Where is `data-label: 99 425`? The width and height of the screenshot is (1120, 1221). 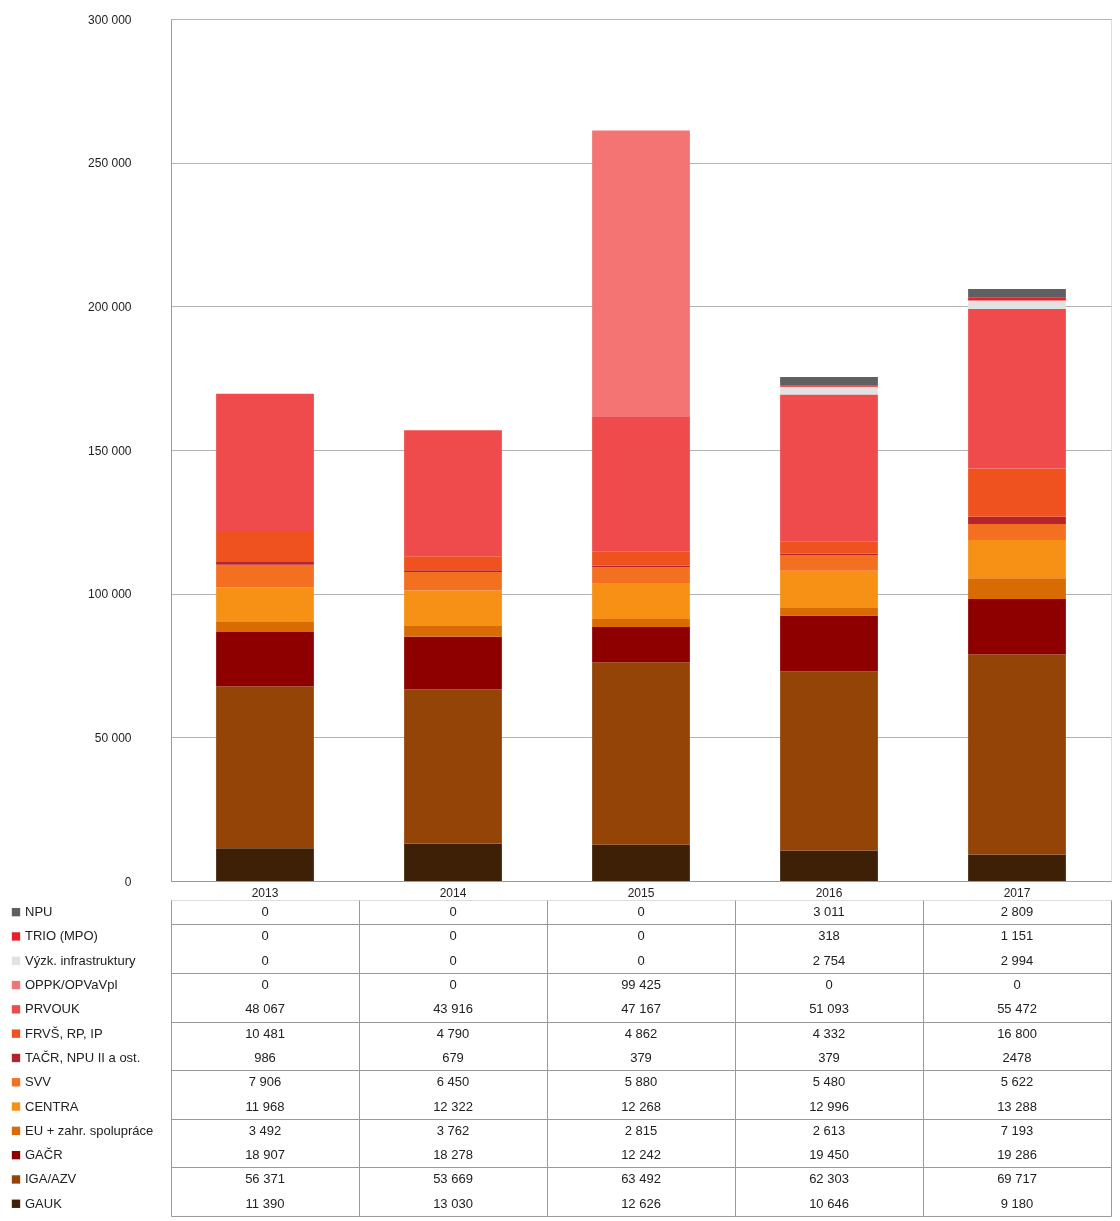
data-label: 99 425 is located at coordinates (641, 985).